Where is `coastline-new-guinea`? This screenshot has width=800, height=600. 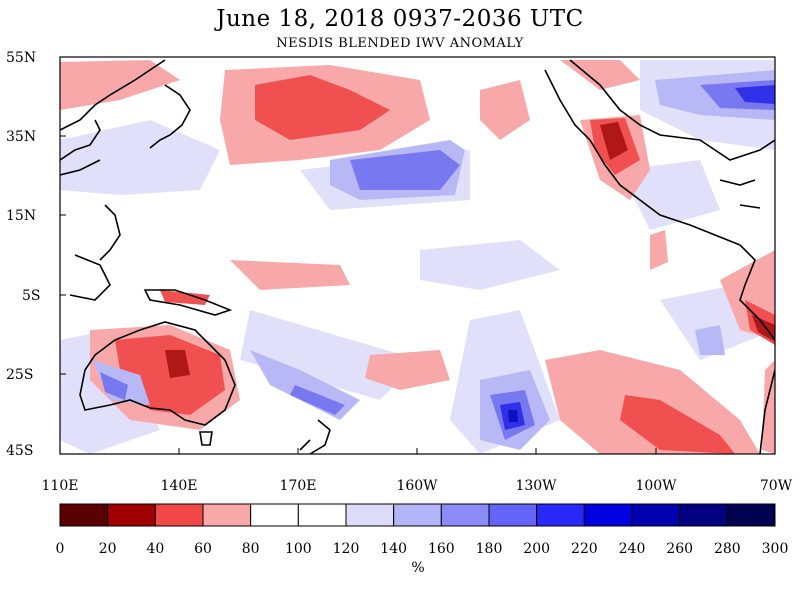 coastline-new-guinea is located at coordinates (188, 302).